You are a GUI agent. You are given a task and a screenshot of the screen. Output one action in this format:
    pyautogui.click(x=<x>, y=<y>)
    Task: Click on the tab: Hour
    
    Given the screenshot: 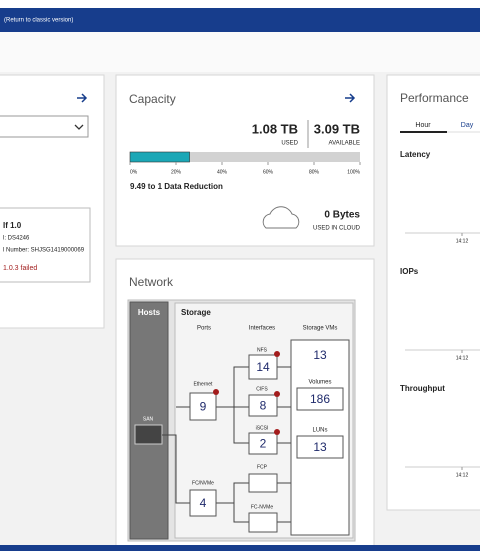 What is the action you would take?
    pyautogui.click(x=423, y=125)
    